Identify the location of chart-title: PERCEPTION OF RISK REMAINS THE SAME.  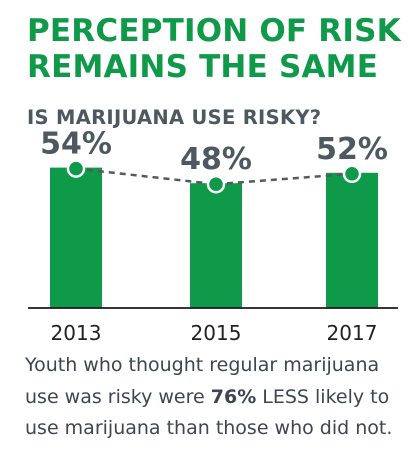
(217, 49).